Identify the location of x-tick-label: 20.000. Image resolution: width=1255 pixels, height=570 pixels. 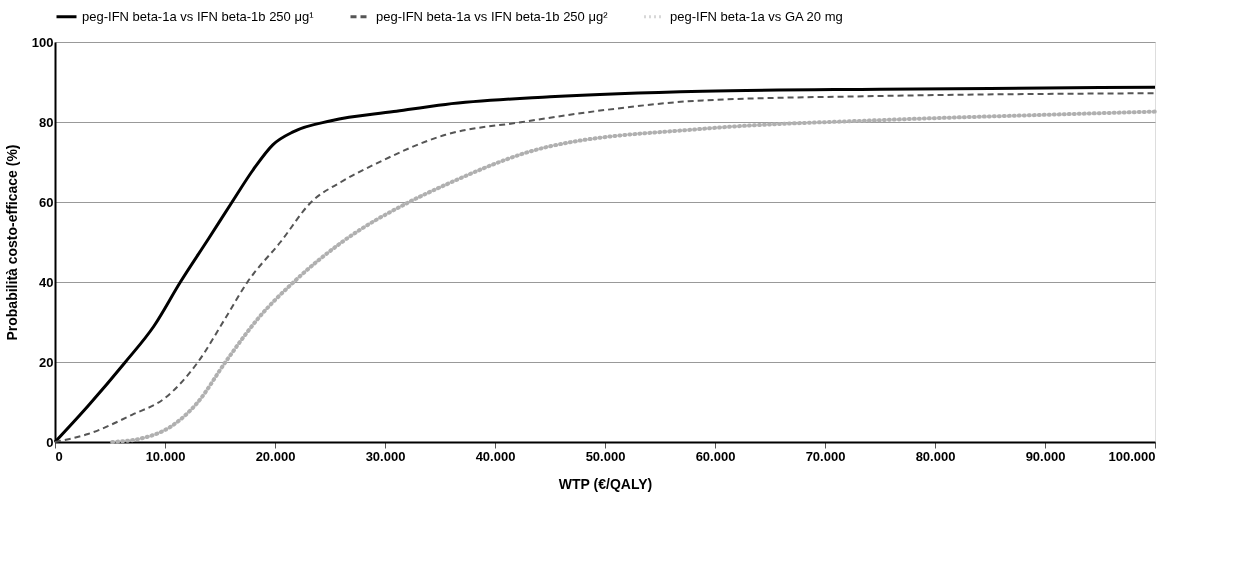
(275, 456).